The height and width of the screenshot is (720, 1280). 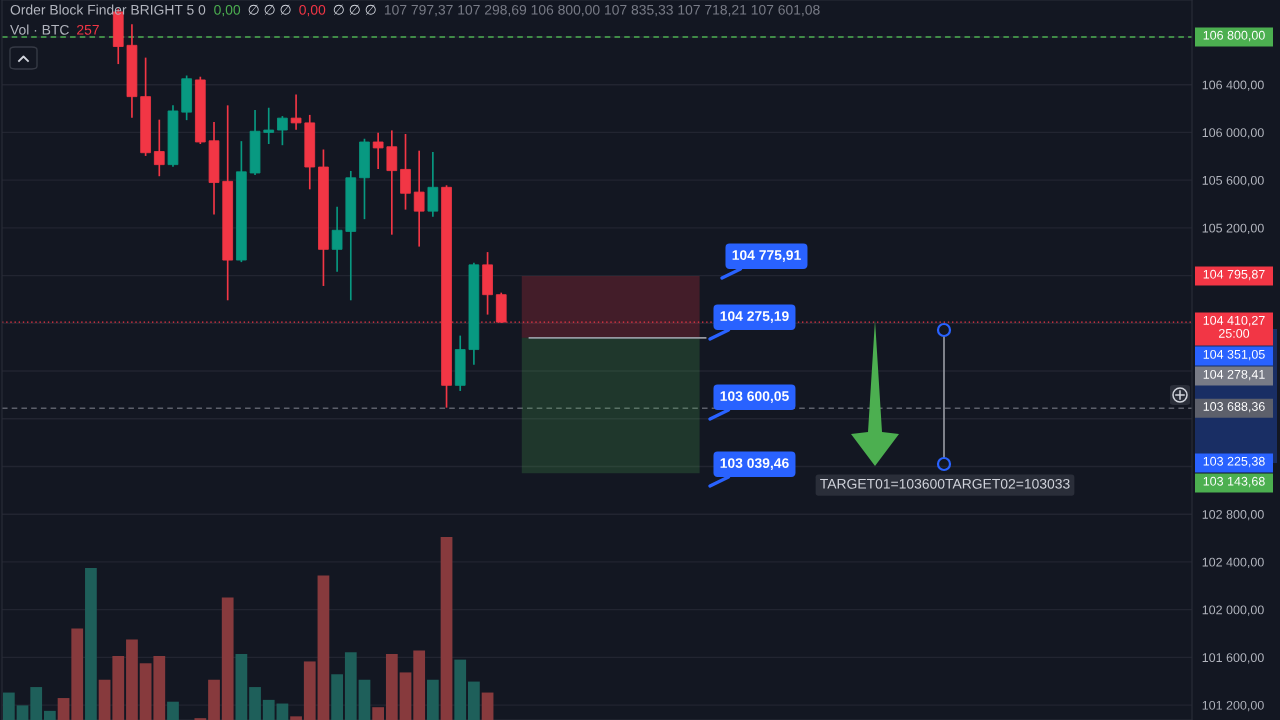 What do you see at coordinates (1233, 181) in the screenshot?
I see `y-tick-label: 105 600,00` at bounding box center [1233, 181].